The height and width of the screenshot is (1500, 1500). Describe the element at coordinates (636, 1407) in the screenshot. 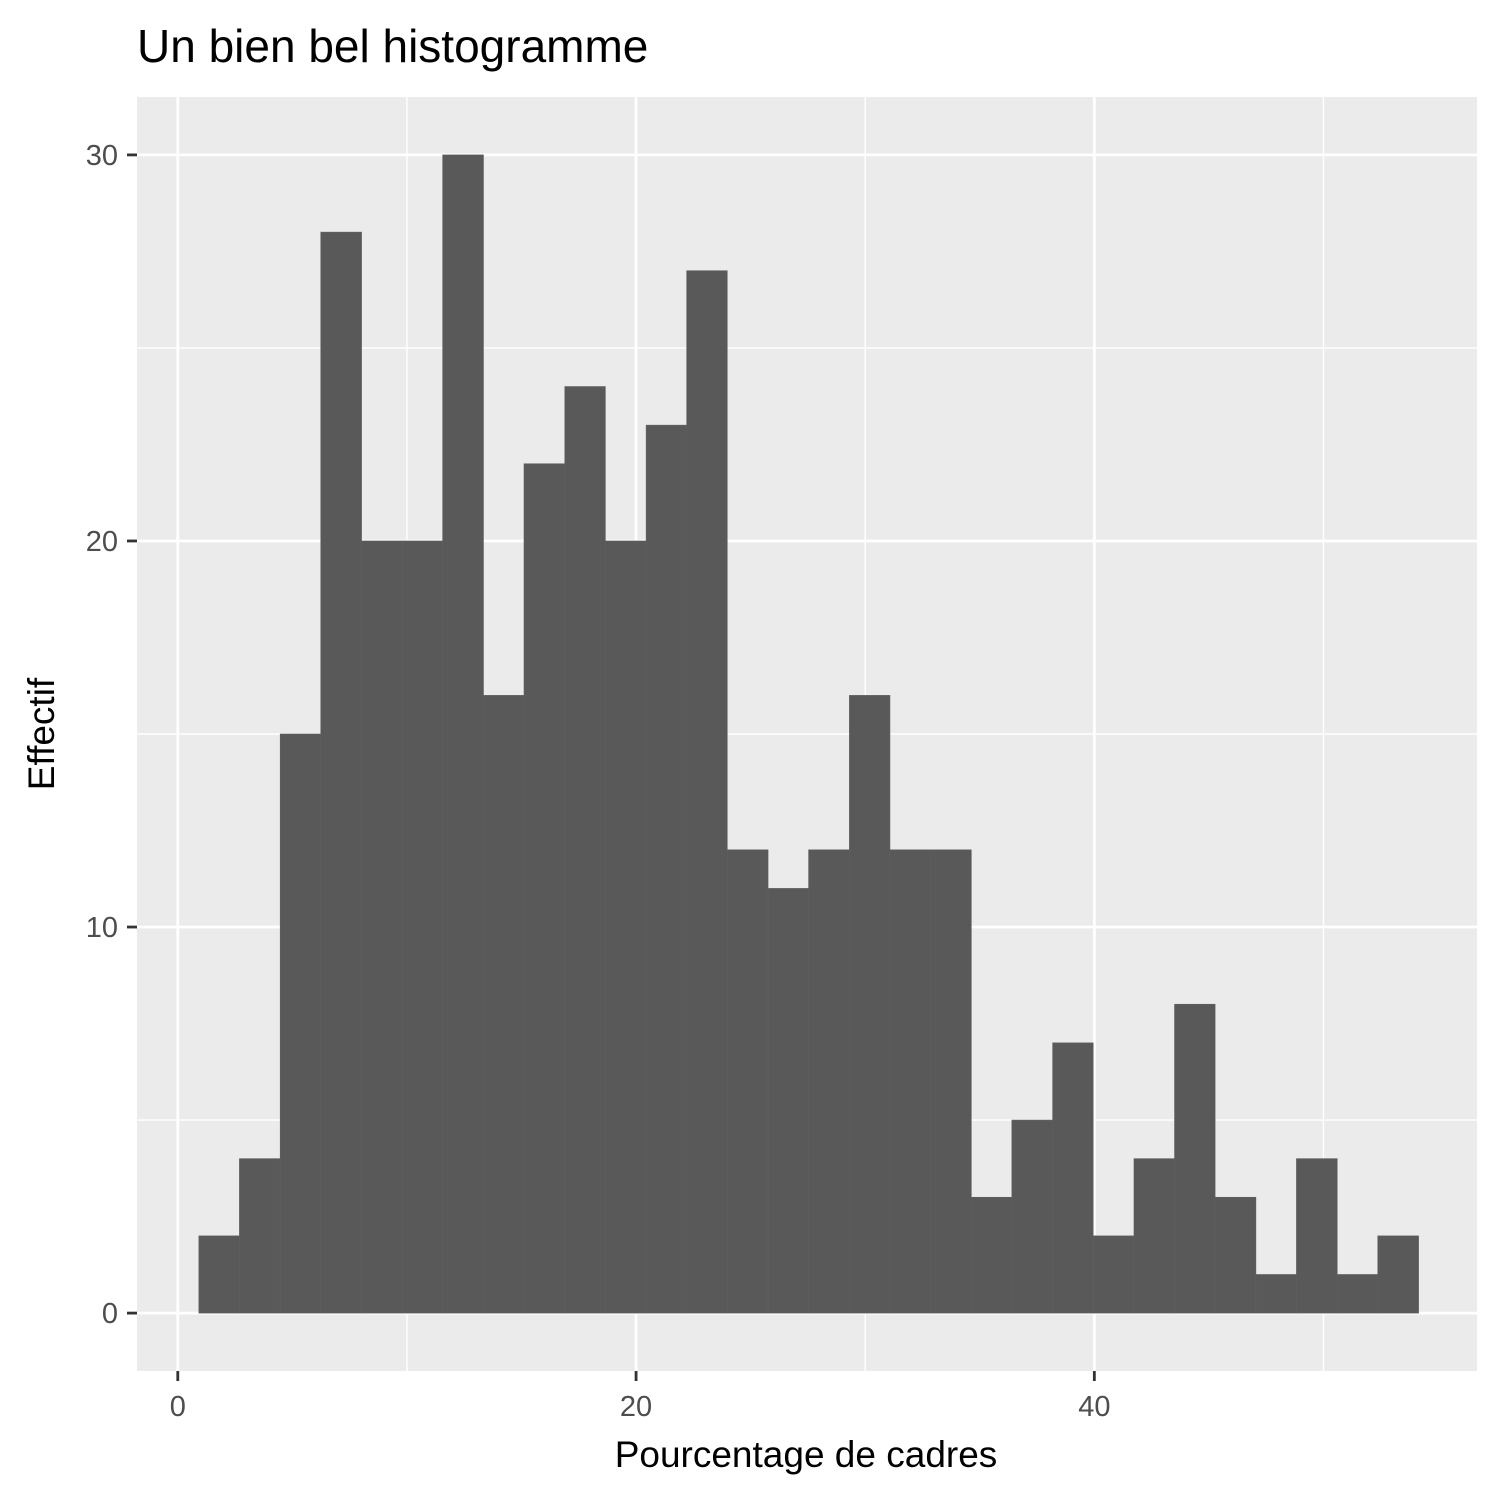

I see `x-tick-label: 20` at that location.